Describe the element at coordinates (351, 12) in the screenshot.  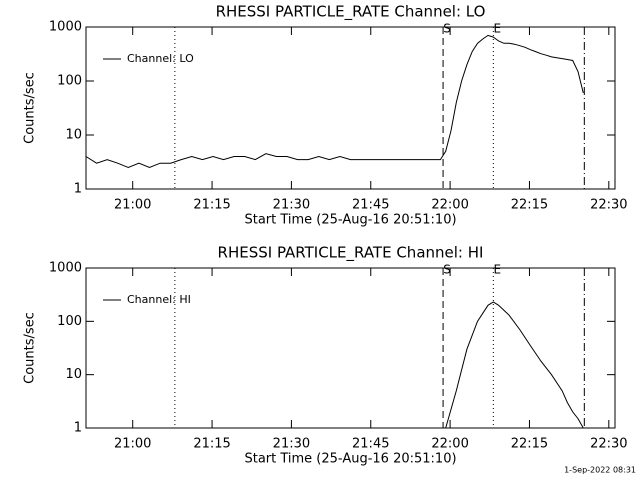
I see `chart-title: RHESSI PARTICLE_RATE Channel: LO` at that location.